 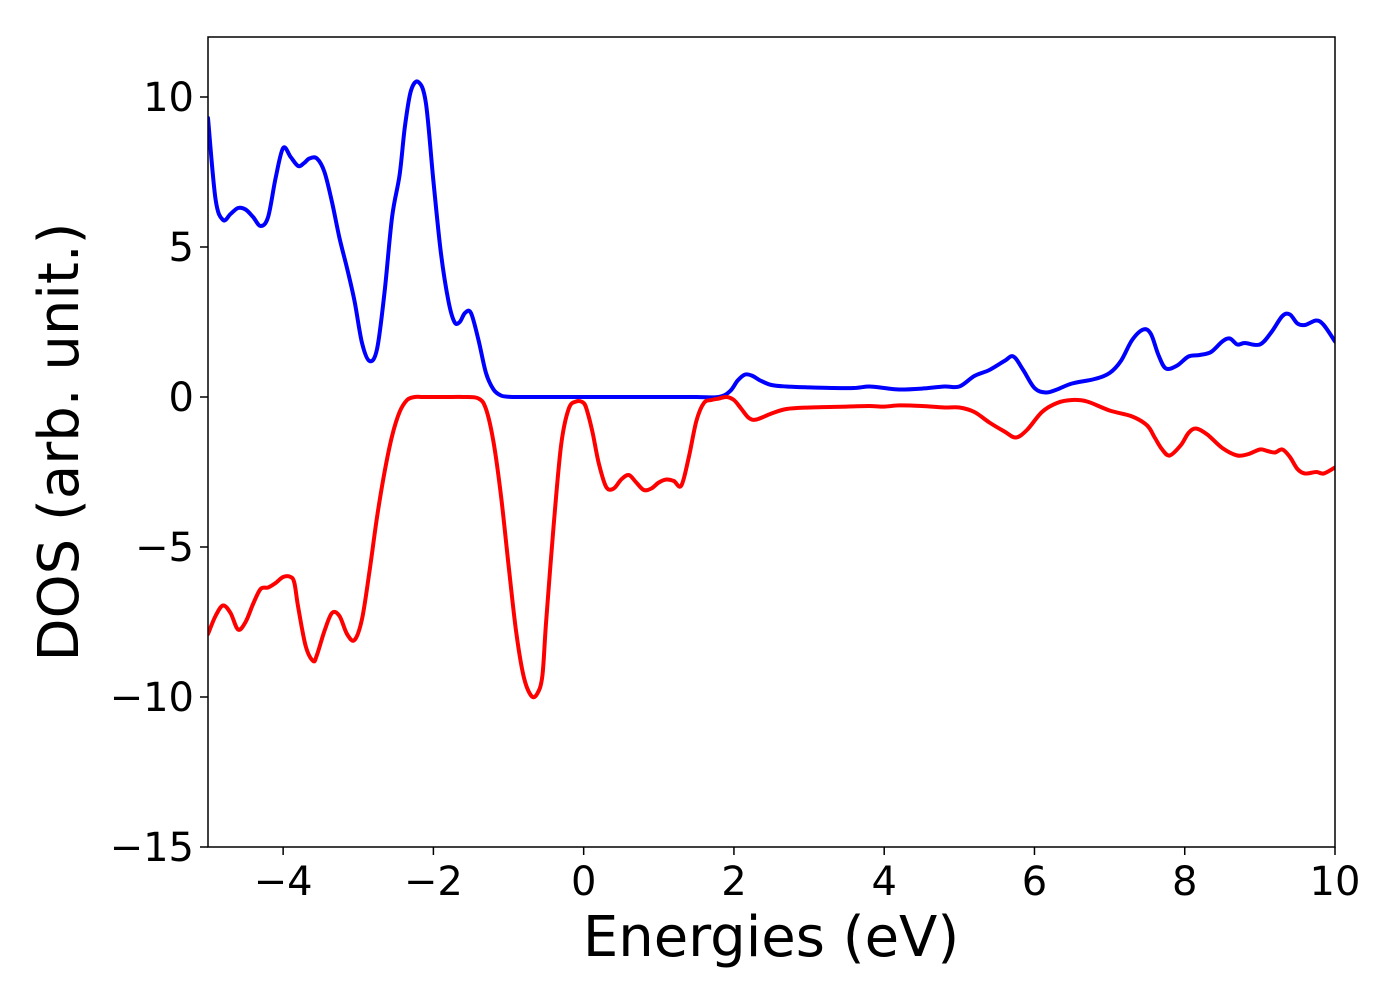 I want to click on y-axis-label: DOS (arb. unit.), so click(x=59, y=441).